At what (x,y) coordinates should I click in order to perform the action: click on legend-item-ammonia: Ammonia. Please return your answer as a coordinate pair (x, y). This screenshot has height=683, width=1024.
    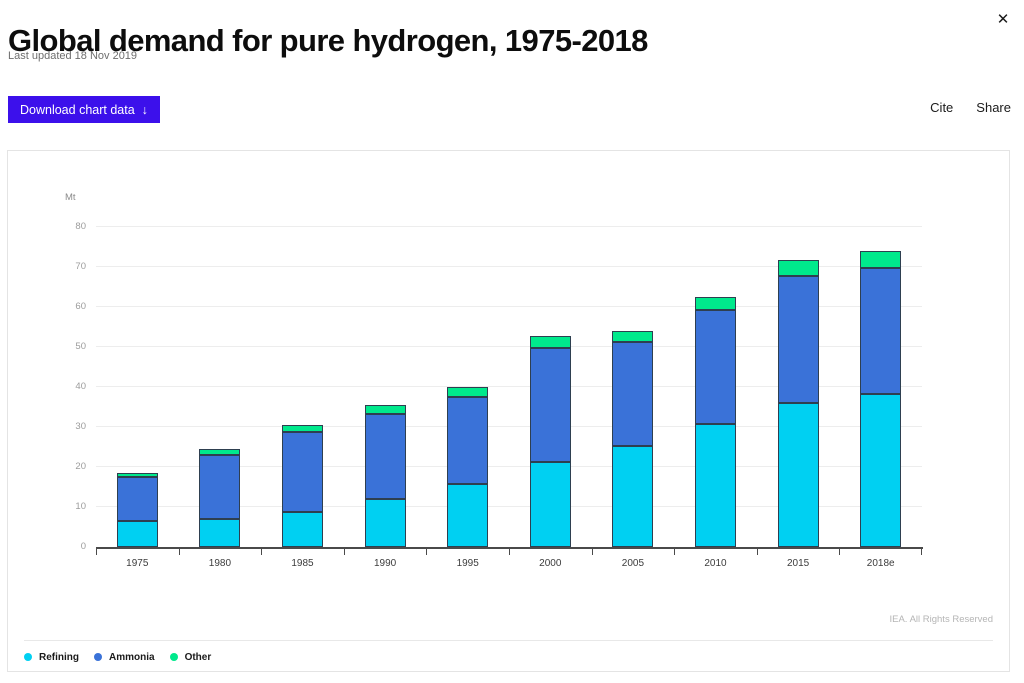
    Looking at the image, I should click on (124, 657).